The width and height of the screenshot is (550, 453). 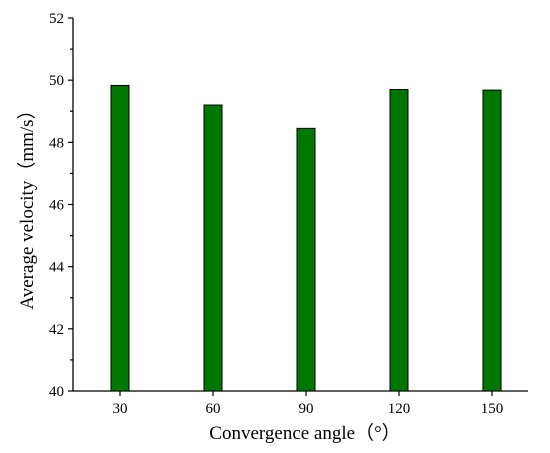 I want to click on x-tick-label: 90, so click(x=306, y=409).